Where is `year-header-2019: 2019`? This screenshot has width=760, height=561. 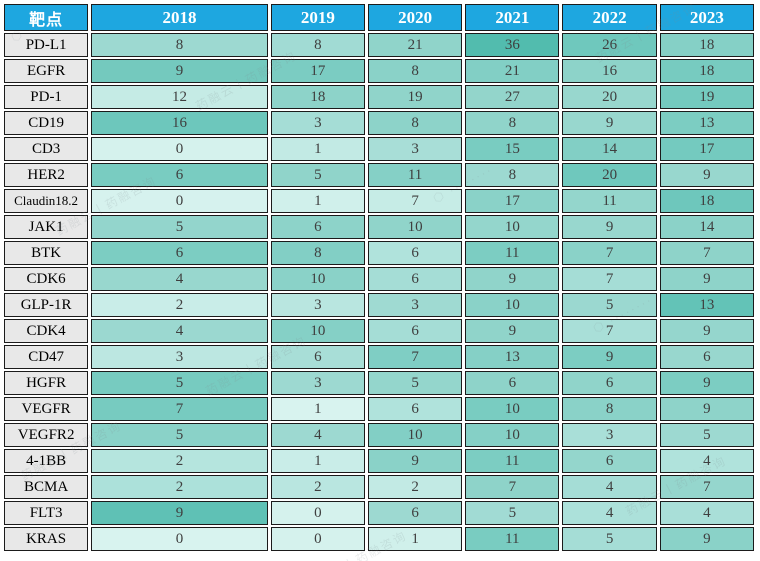 year-header-2019: 2019 is located at coordinates (317, 17).